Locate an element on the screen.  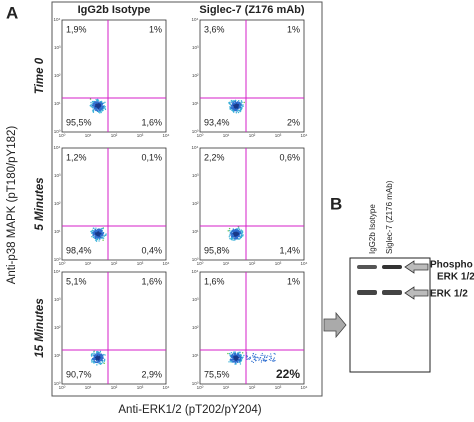
y-axis-label: Anti-p38 MAPK (pT180/pY182) is located at coordinates (12, 205).